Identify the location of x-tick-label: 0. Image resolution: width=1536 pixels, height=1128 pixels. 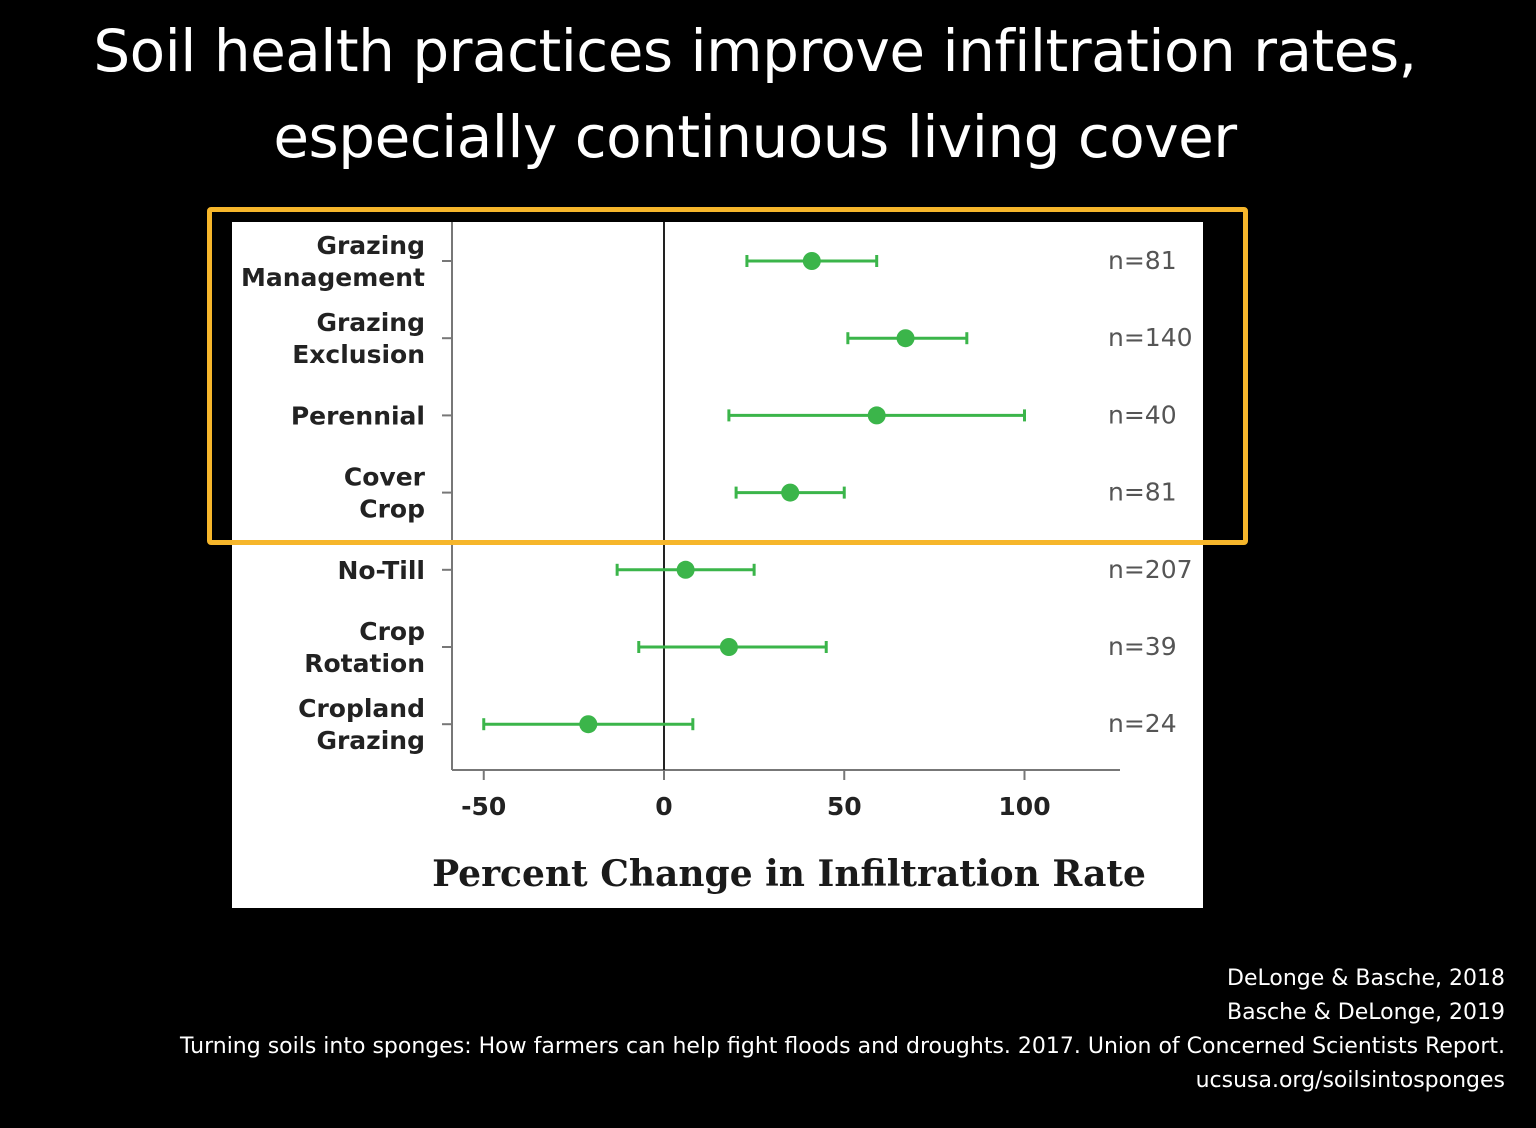
(663, 806).